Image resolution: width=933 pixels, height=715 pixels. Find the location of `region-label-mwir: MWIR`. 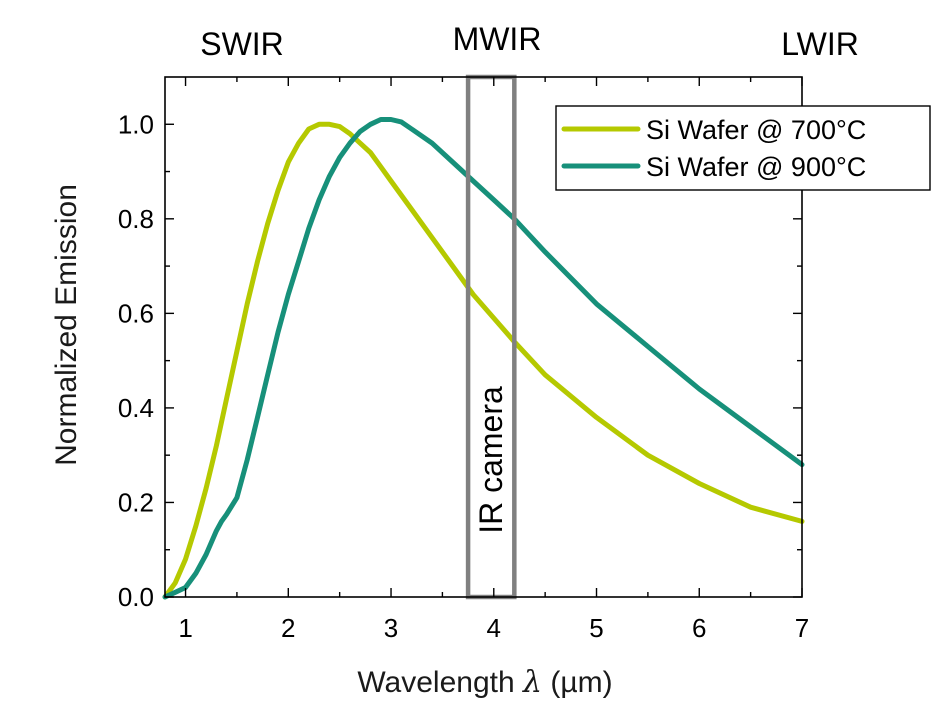

region-label-mwir: MWIR is located at coordinates (497, 39).